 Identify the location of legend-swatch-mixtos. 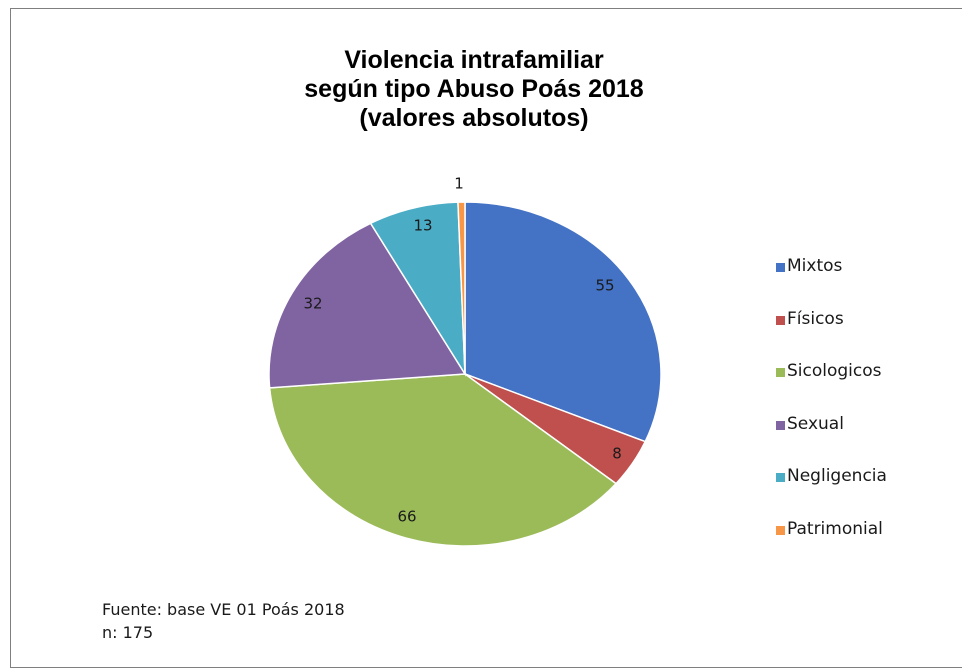
(780, 267).